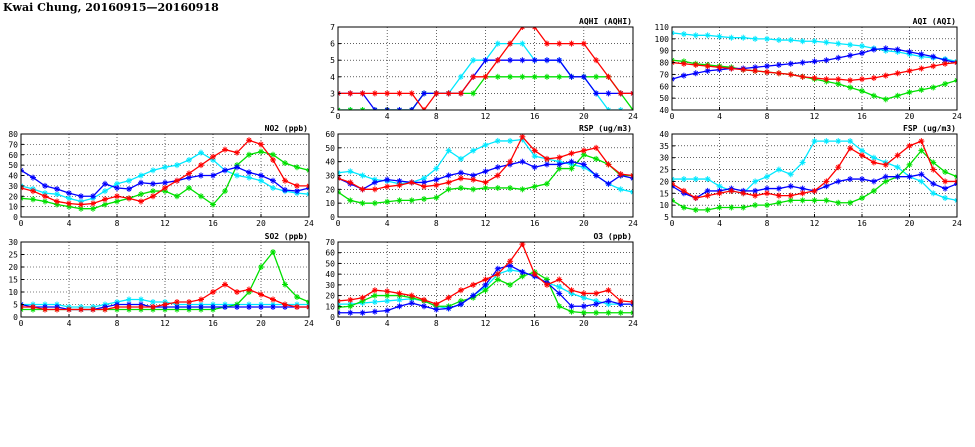 The width and height of the screenshot is (975, 447). I want to click on x-tick-label: 8, so click(436, 223).